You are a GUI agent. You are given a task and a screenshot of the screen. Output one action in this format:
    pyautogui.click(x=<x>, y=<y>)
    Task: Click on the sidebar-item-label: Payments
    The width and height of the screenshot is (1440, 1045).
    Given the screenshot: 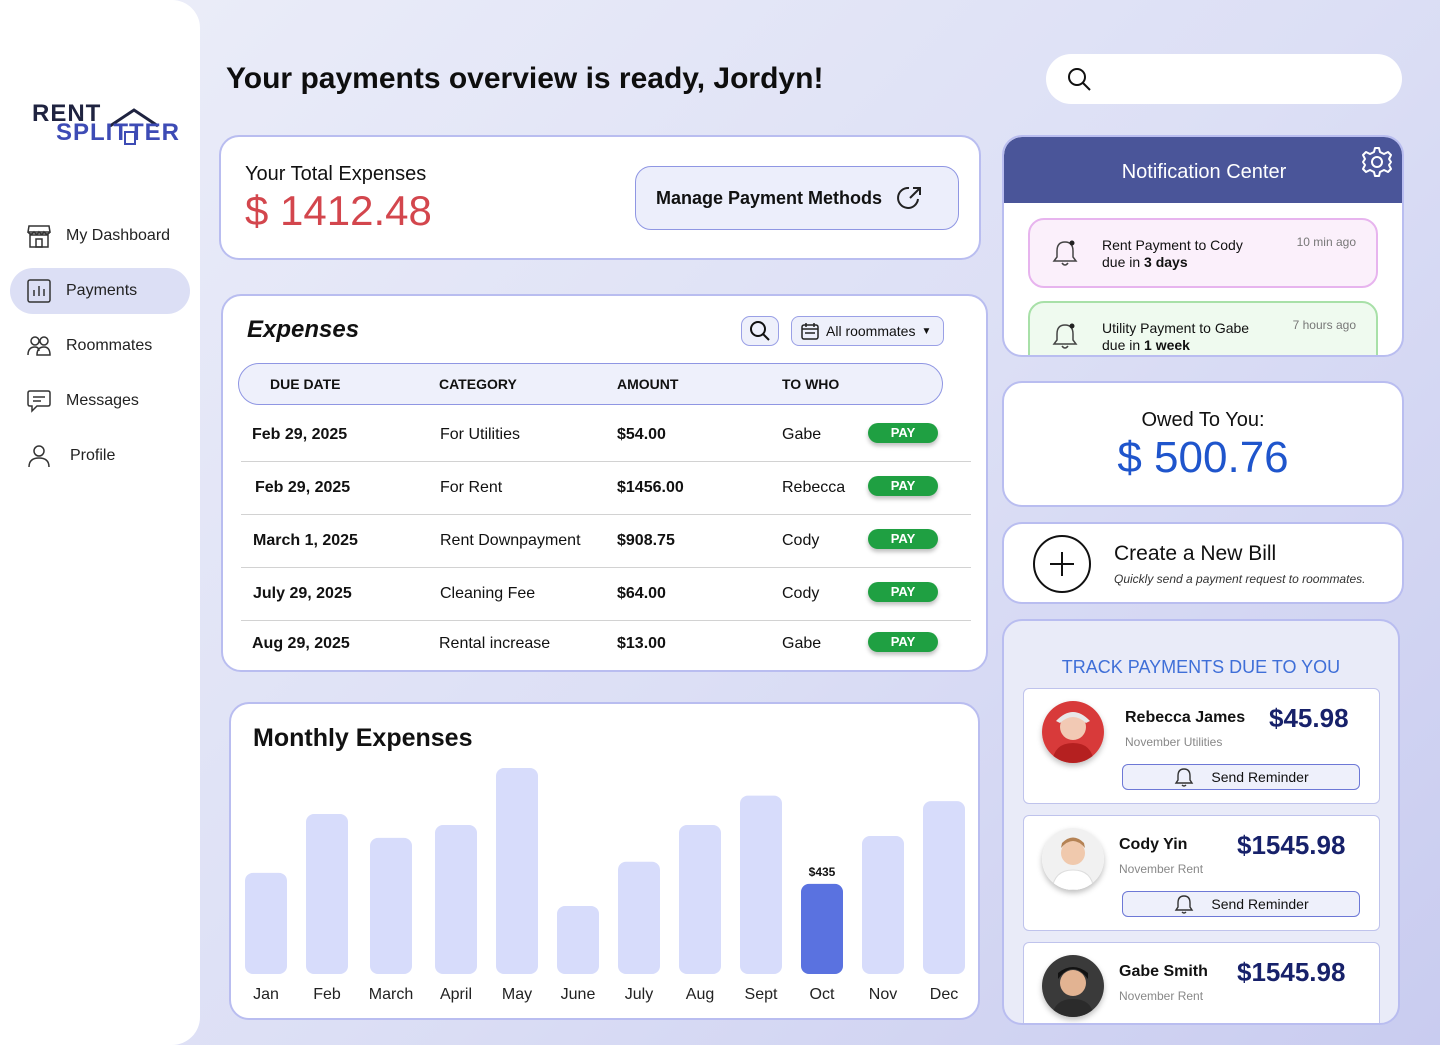 What is the action you would take?
    pyautogui.click(x=102, y=290)
    